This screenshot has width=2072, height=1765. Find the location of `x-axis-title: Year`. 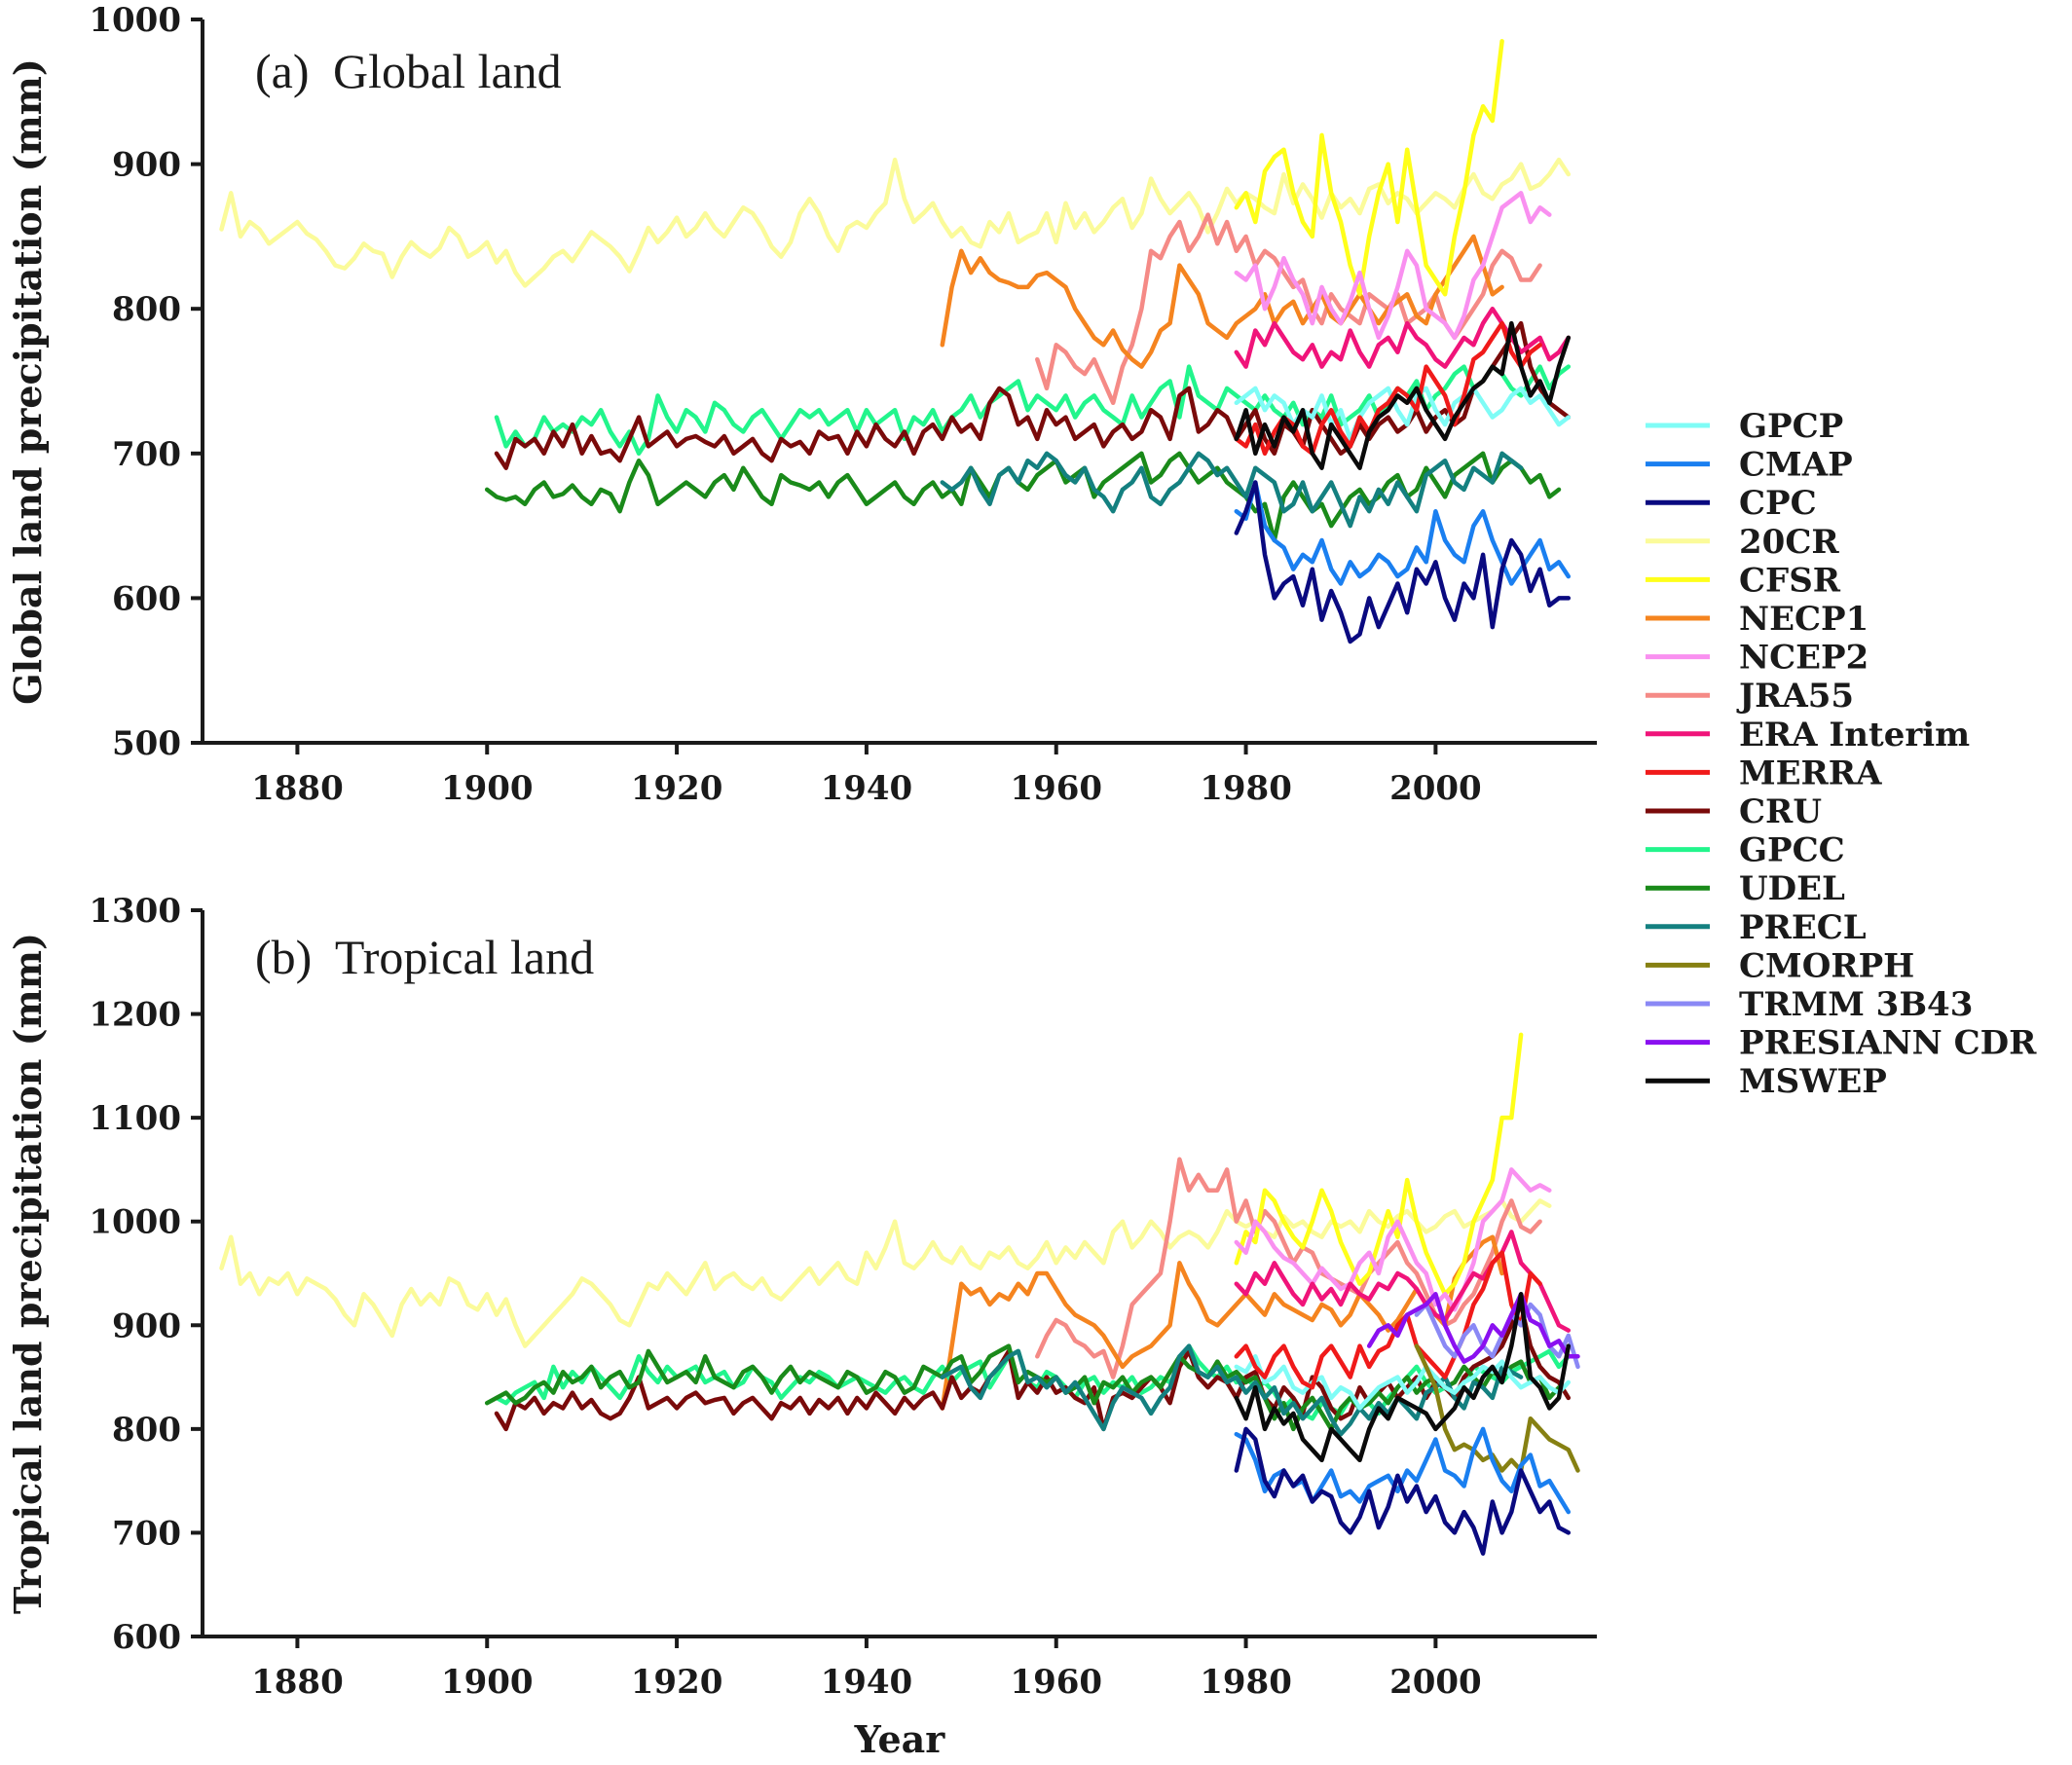

x-axis-title: Year is located at coordinates (900, 1739).